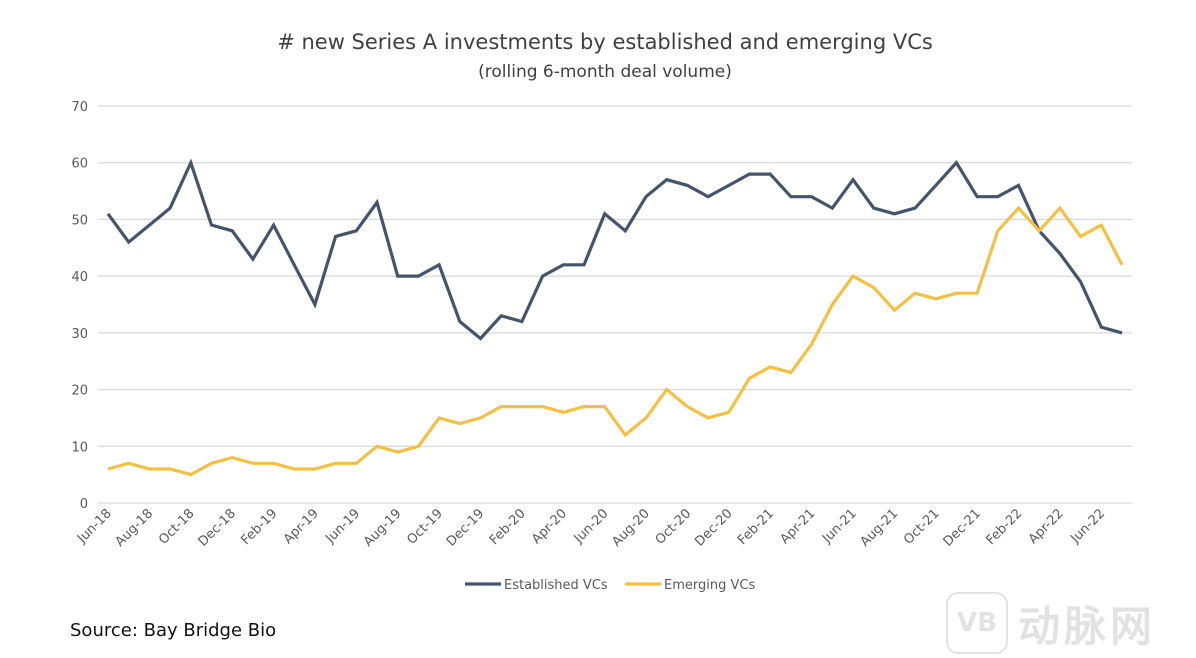 Image resolution: width=1196 pixels, height=658 pixels. I want to click on x-tick-label: Oct-20, so click(674, 527).